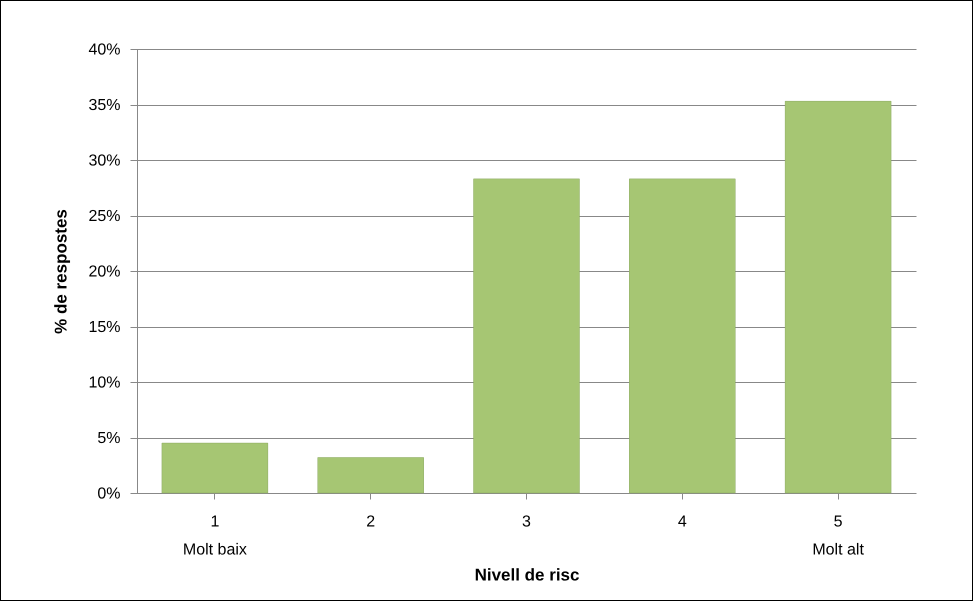  I want to click on y-tick-label: 5%, so click(108, 438).